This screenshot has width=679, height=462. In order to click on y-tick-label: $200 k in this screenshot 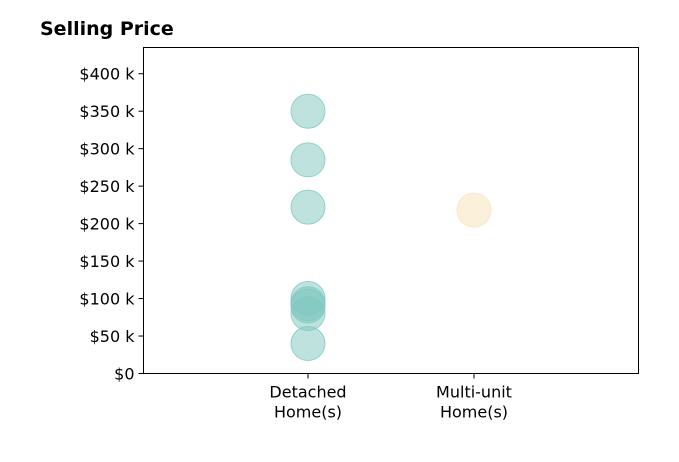, I will do `click(107, 224)`.